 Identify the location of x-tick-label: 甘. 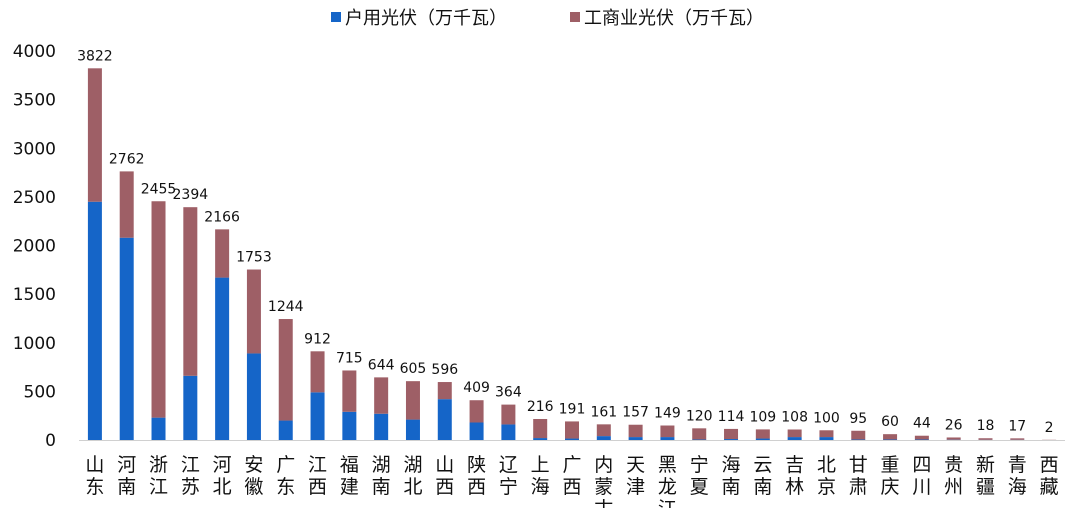
(858, 465).